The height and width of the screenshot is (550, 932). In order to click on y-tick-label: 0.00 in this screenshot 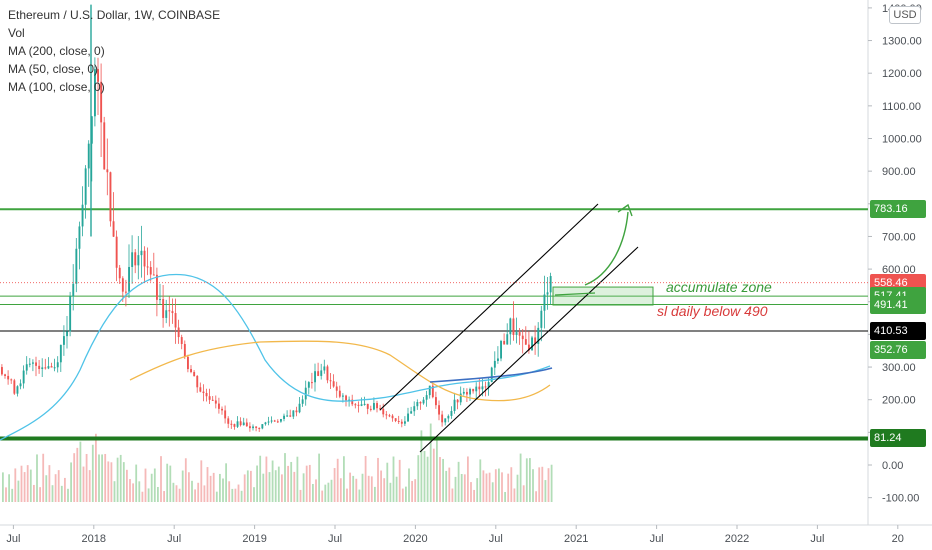, I will do `click(892, 466)`.